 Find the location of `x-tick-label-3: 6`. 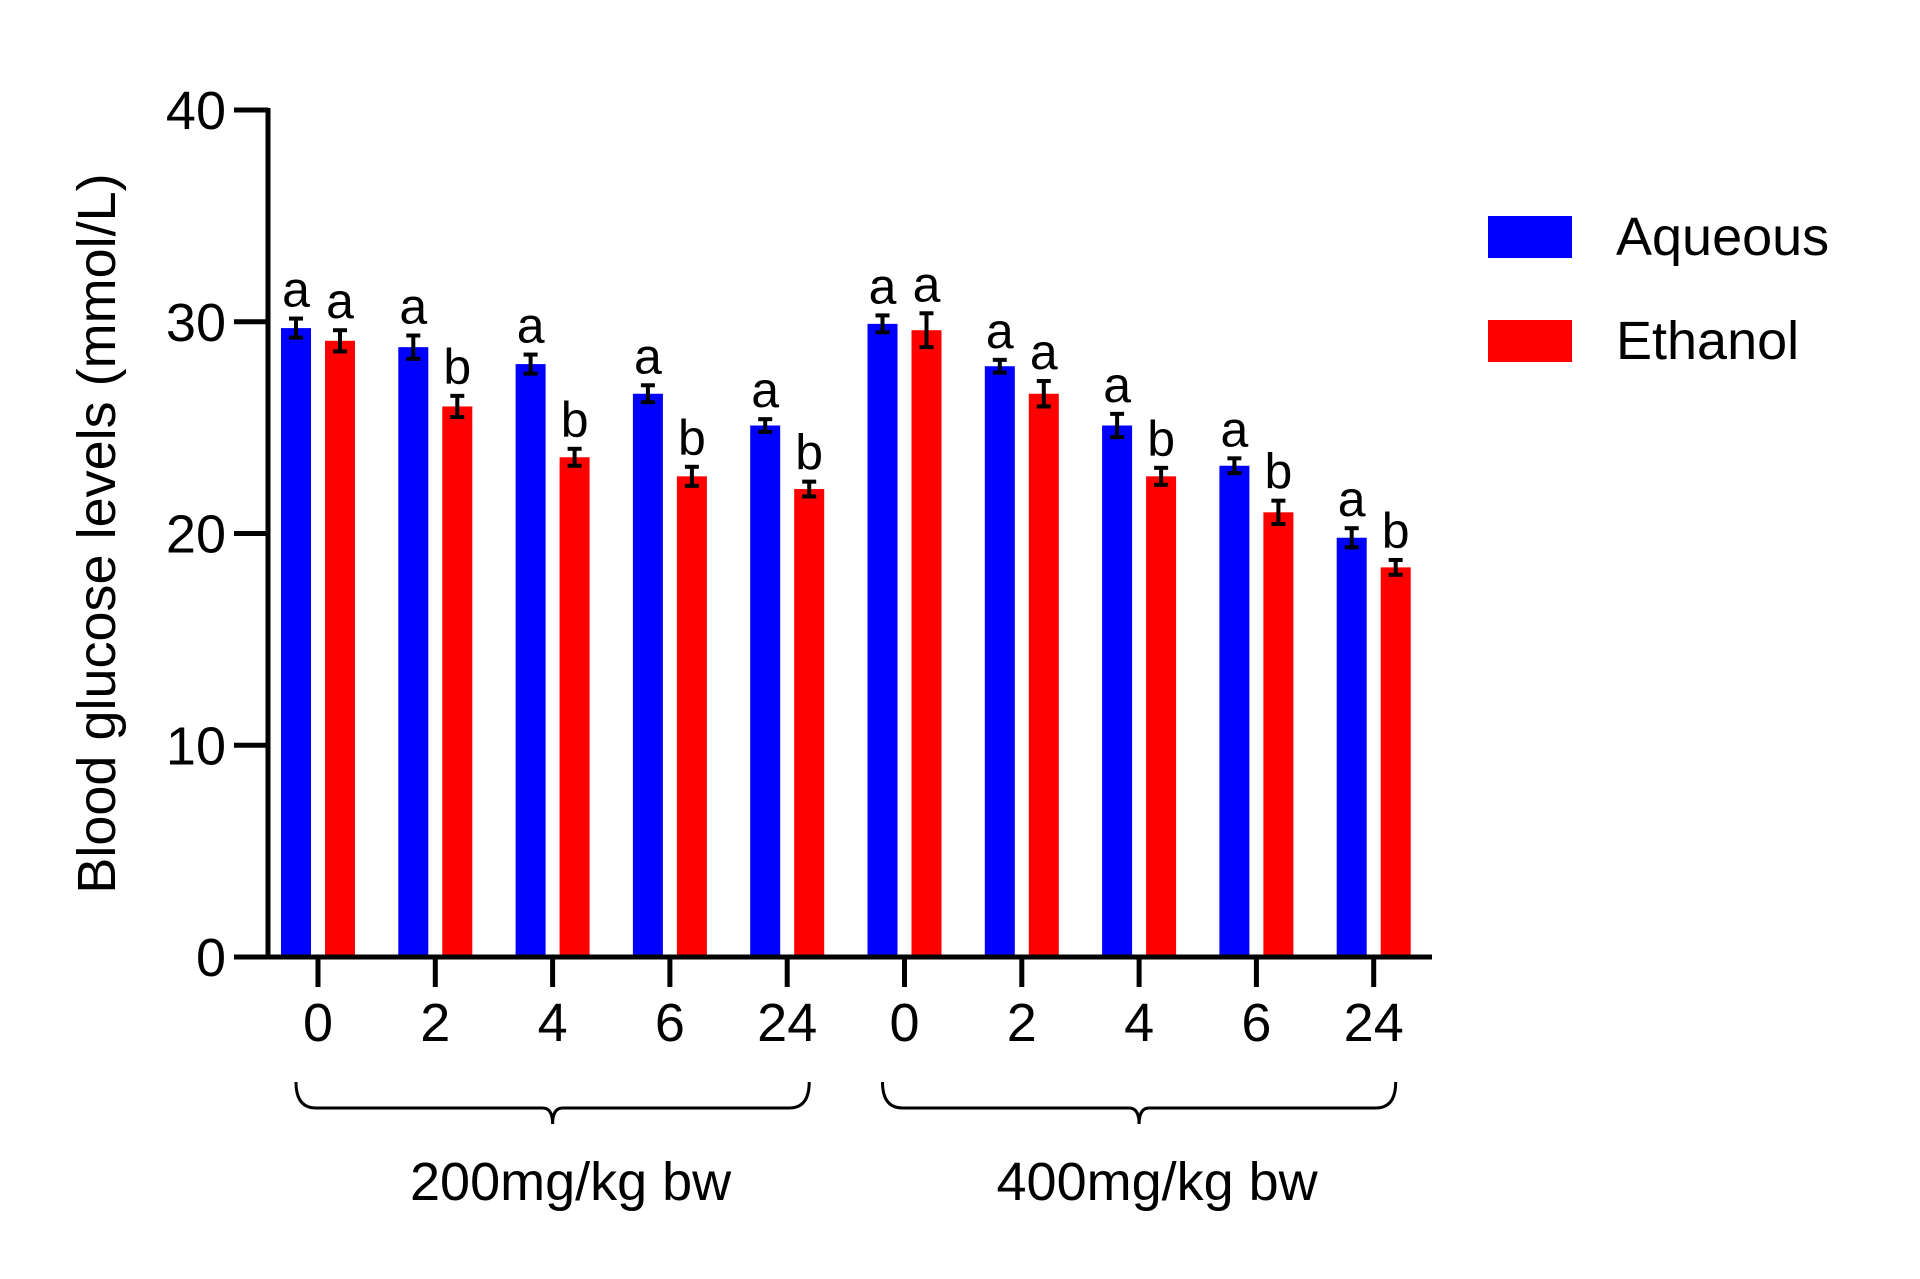

x-tick-label-3: 6 is located at coordinates (670, 1023).